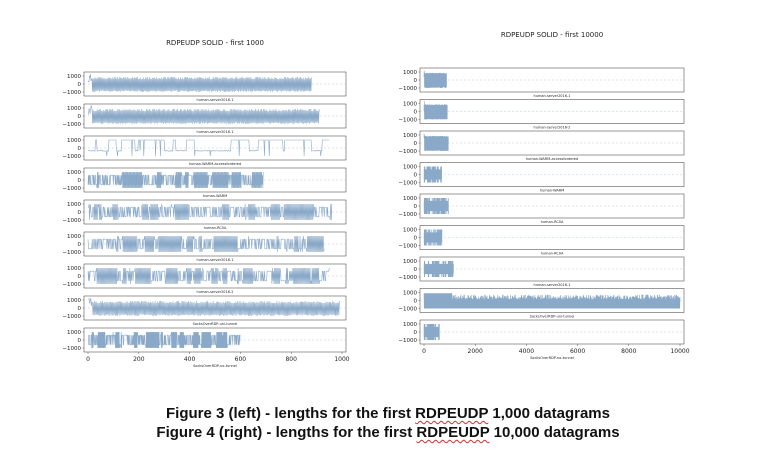 The image size is (776, 450). What do you see at coordinates (552, 35) in the screenshot?
I see `chart-title: RDPEUDP SOLID - first 10000` at bounding box center [552, 35].